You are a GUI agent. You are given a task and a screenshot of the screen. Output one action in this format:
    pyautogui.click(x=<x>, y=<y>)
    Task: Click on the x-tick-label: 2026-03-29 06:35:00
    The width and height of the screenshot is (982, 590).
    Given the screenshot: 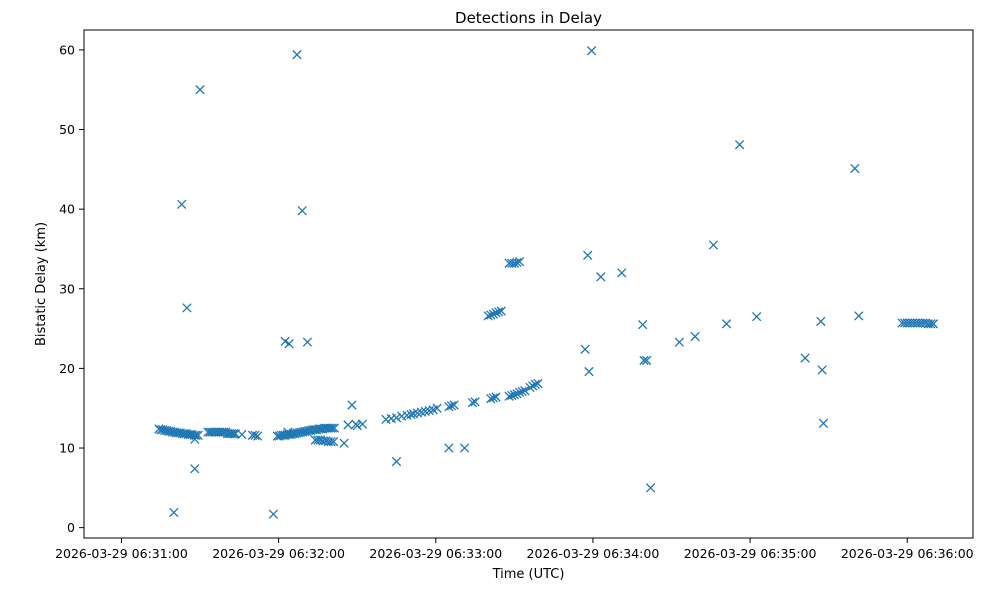 What is the action you would take?
    pyautogui.click(x=750, y=553)
    